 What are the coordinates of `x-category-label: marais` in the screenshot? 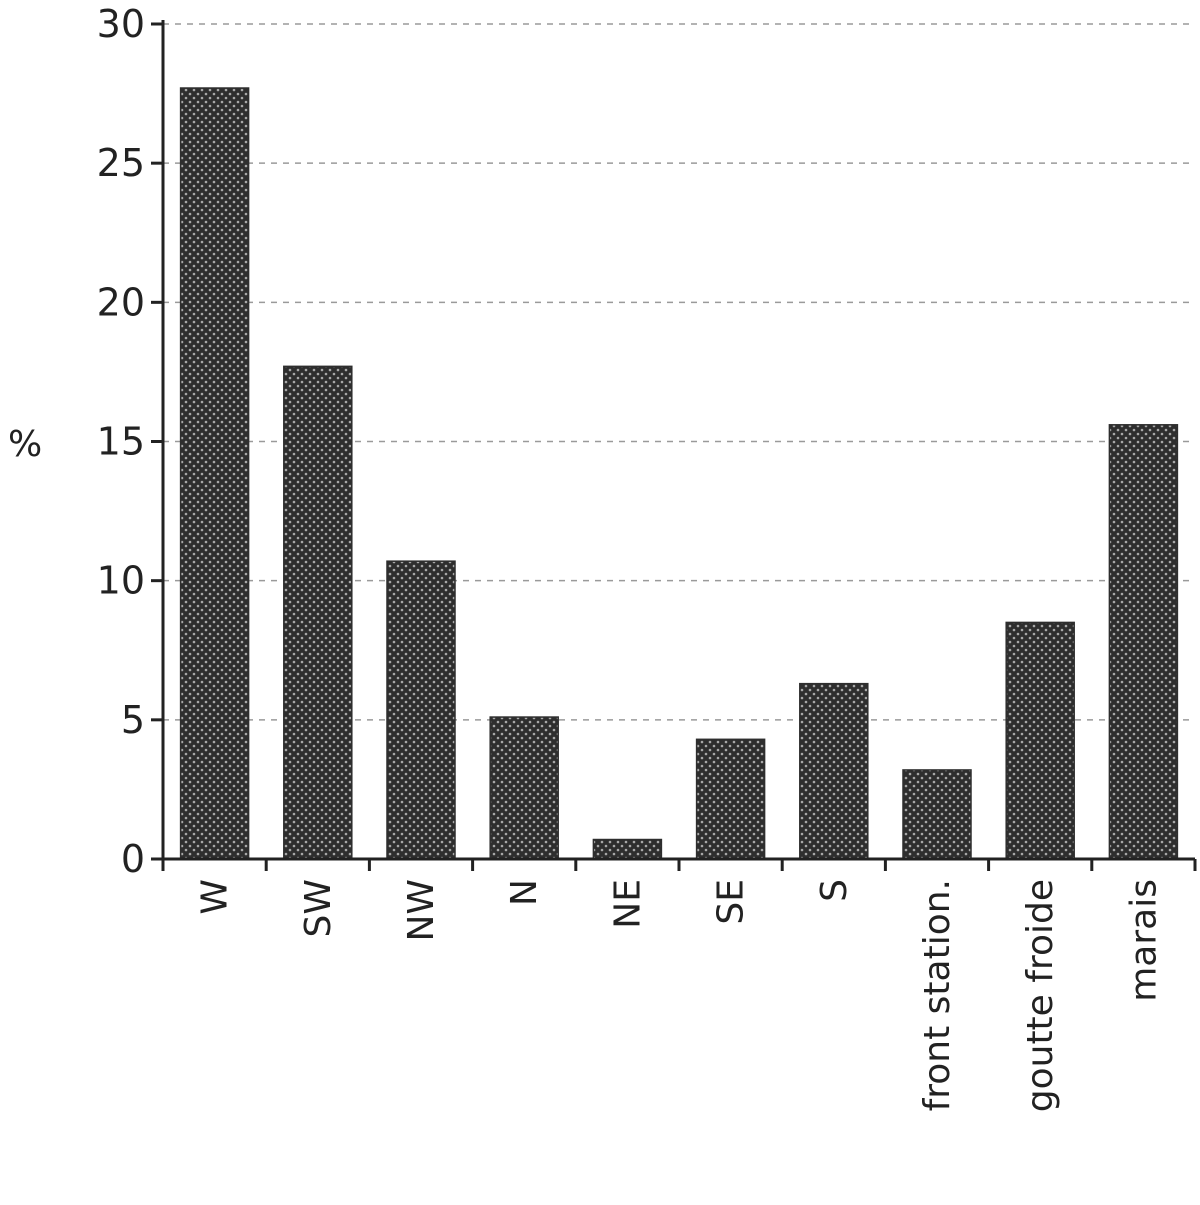 It's located at (1143, 940).